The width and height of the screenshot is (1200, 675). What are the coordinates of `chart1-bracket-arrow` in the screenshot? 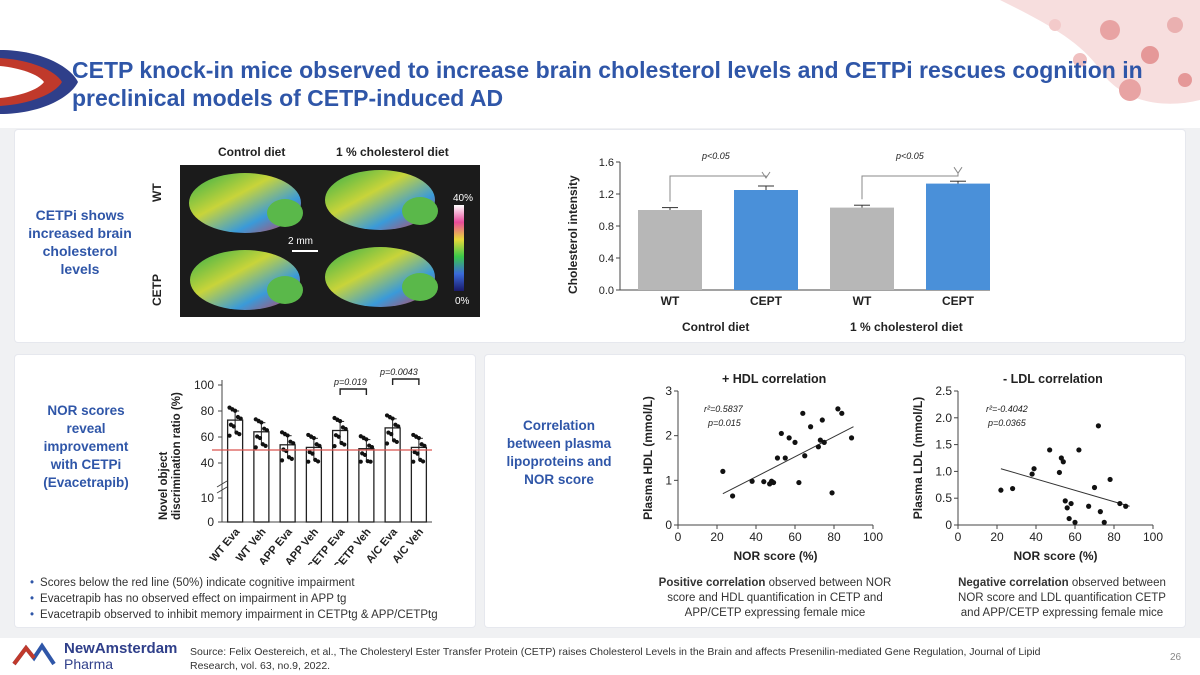 It's located at (766, 175).